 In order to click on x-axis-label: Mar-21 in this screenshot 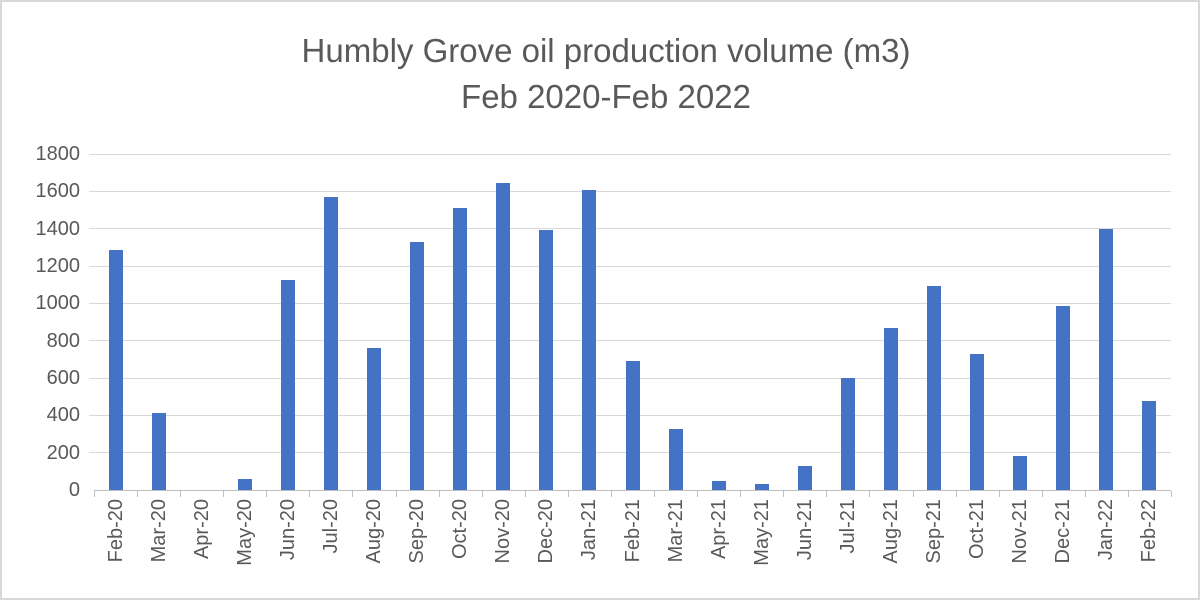, I will do `click(675, 531)`.